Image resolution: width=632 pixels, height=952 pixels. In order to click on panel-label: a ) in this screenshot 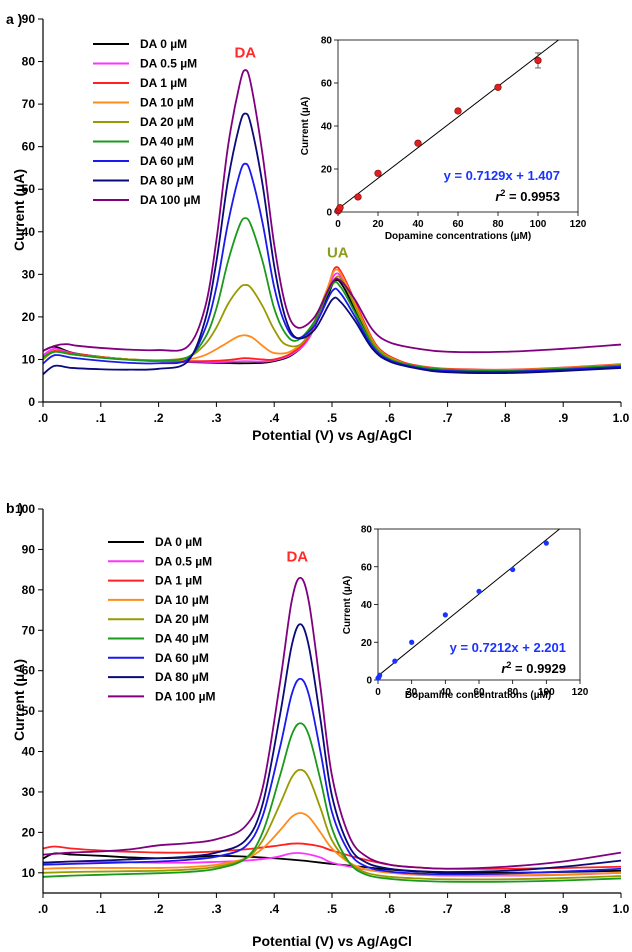, I will do `click(14, 19)`.